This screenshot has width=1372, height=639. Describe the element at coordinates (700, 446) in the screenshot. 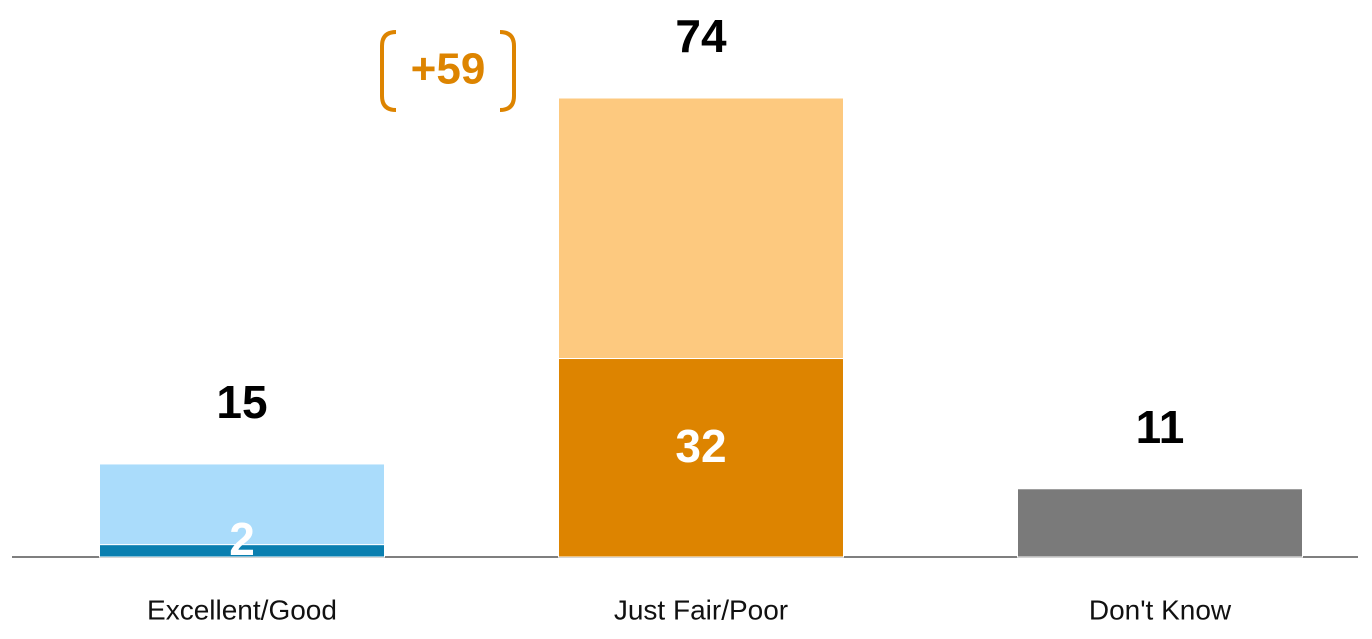

I see `segment-label: 32` at that location.